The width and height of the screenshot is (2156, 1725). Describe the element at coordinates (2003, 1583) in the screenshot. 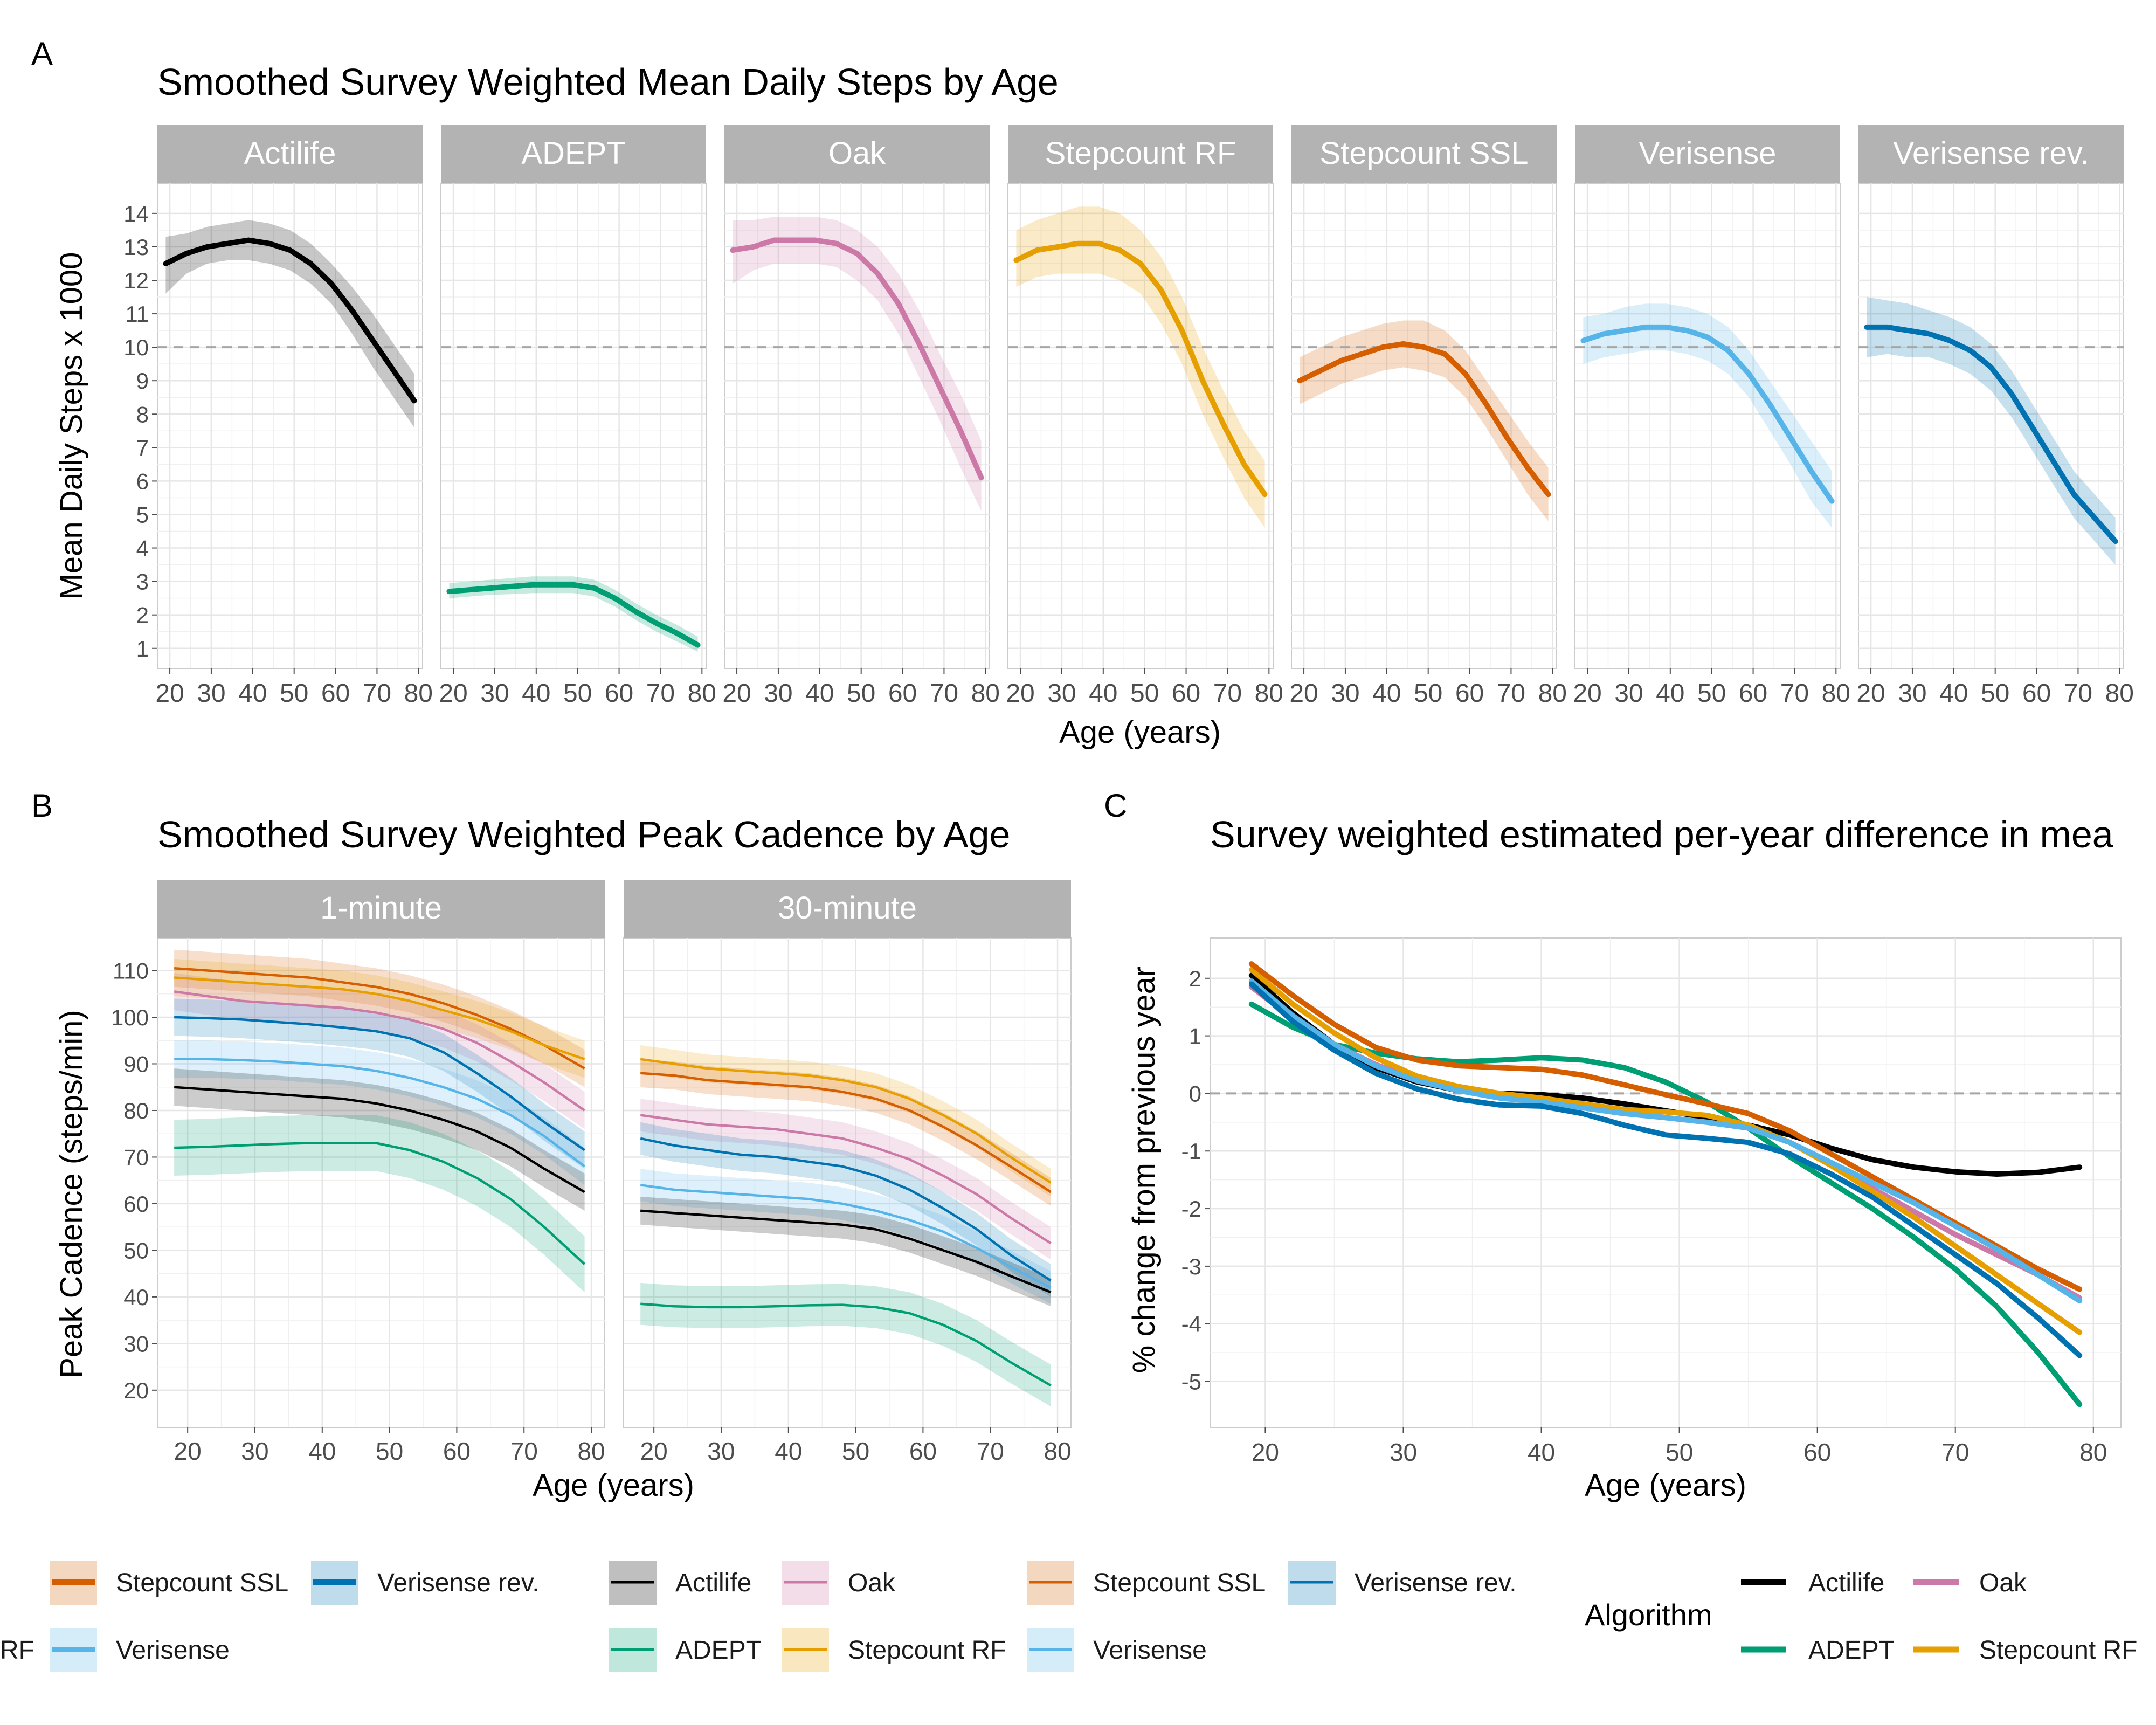

I see `legend-label: Oak` at that location.